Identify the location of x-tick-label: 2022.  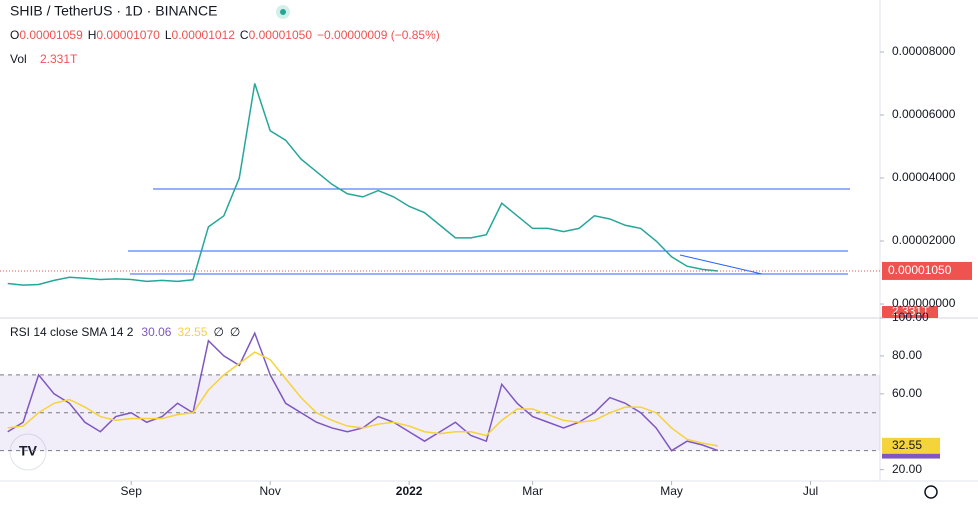
(409, 491).